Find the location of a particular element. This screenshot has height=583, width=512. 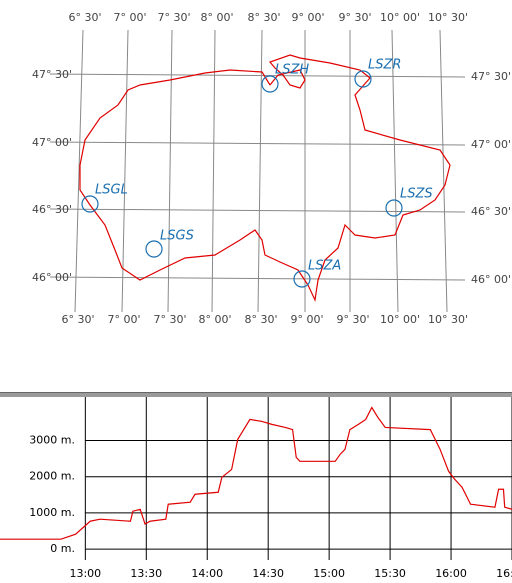

x-tick-label: 13:00 is located at coordinates (85, 573).